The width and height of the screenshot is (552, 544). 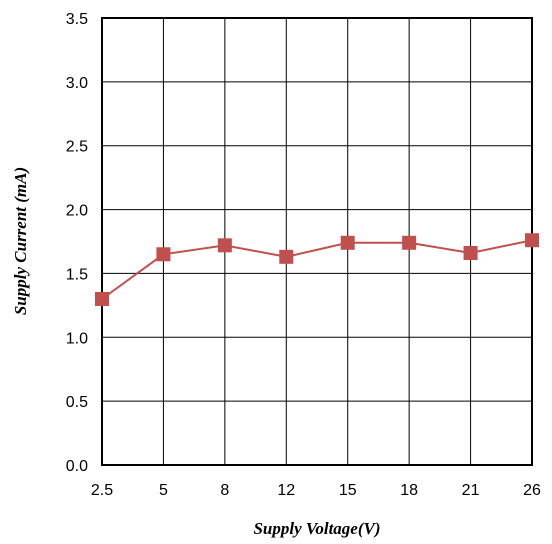 I want to click on y-tick-label: 3.0, so click(x=77, y=83).